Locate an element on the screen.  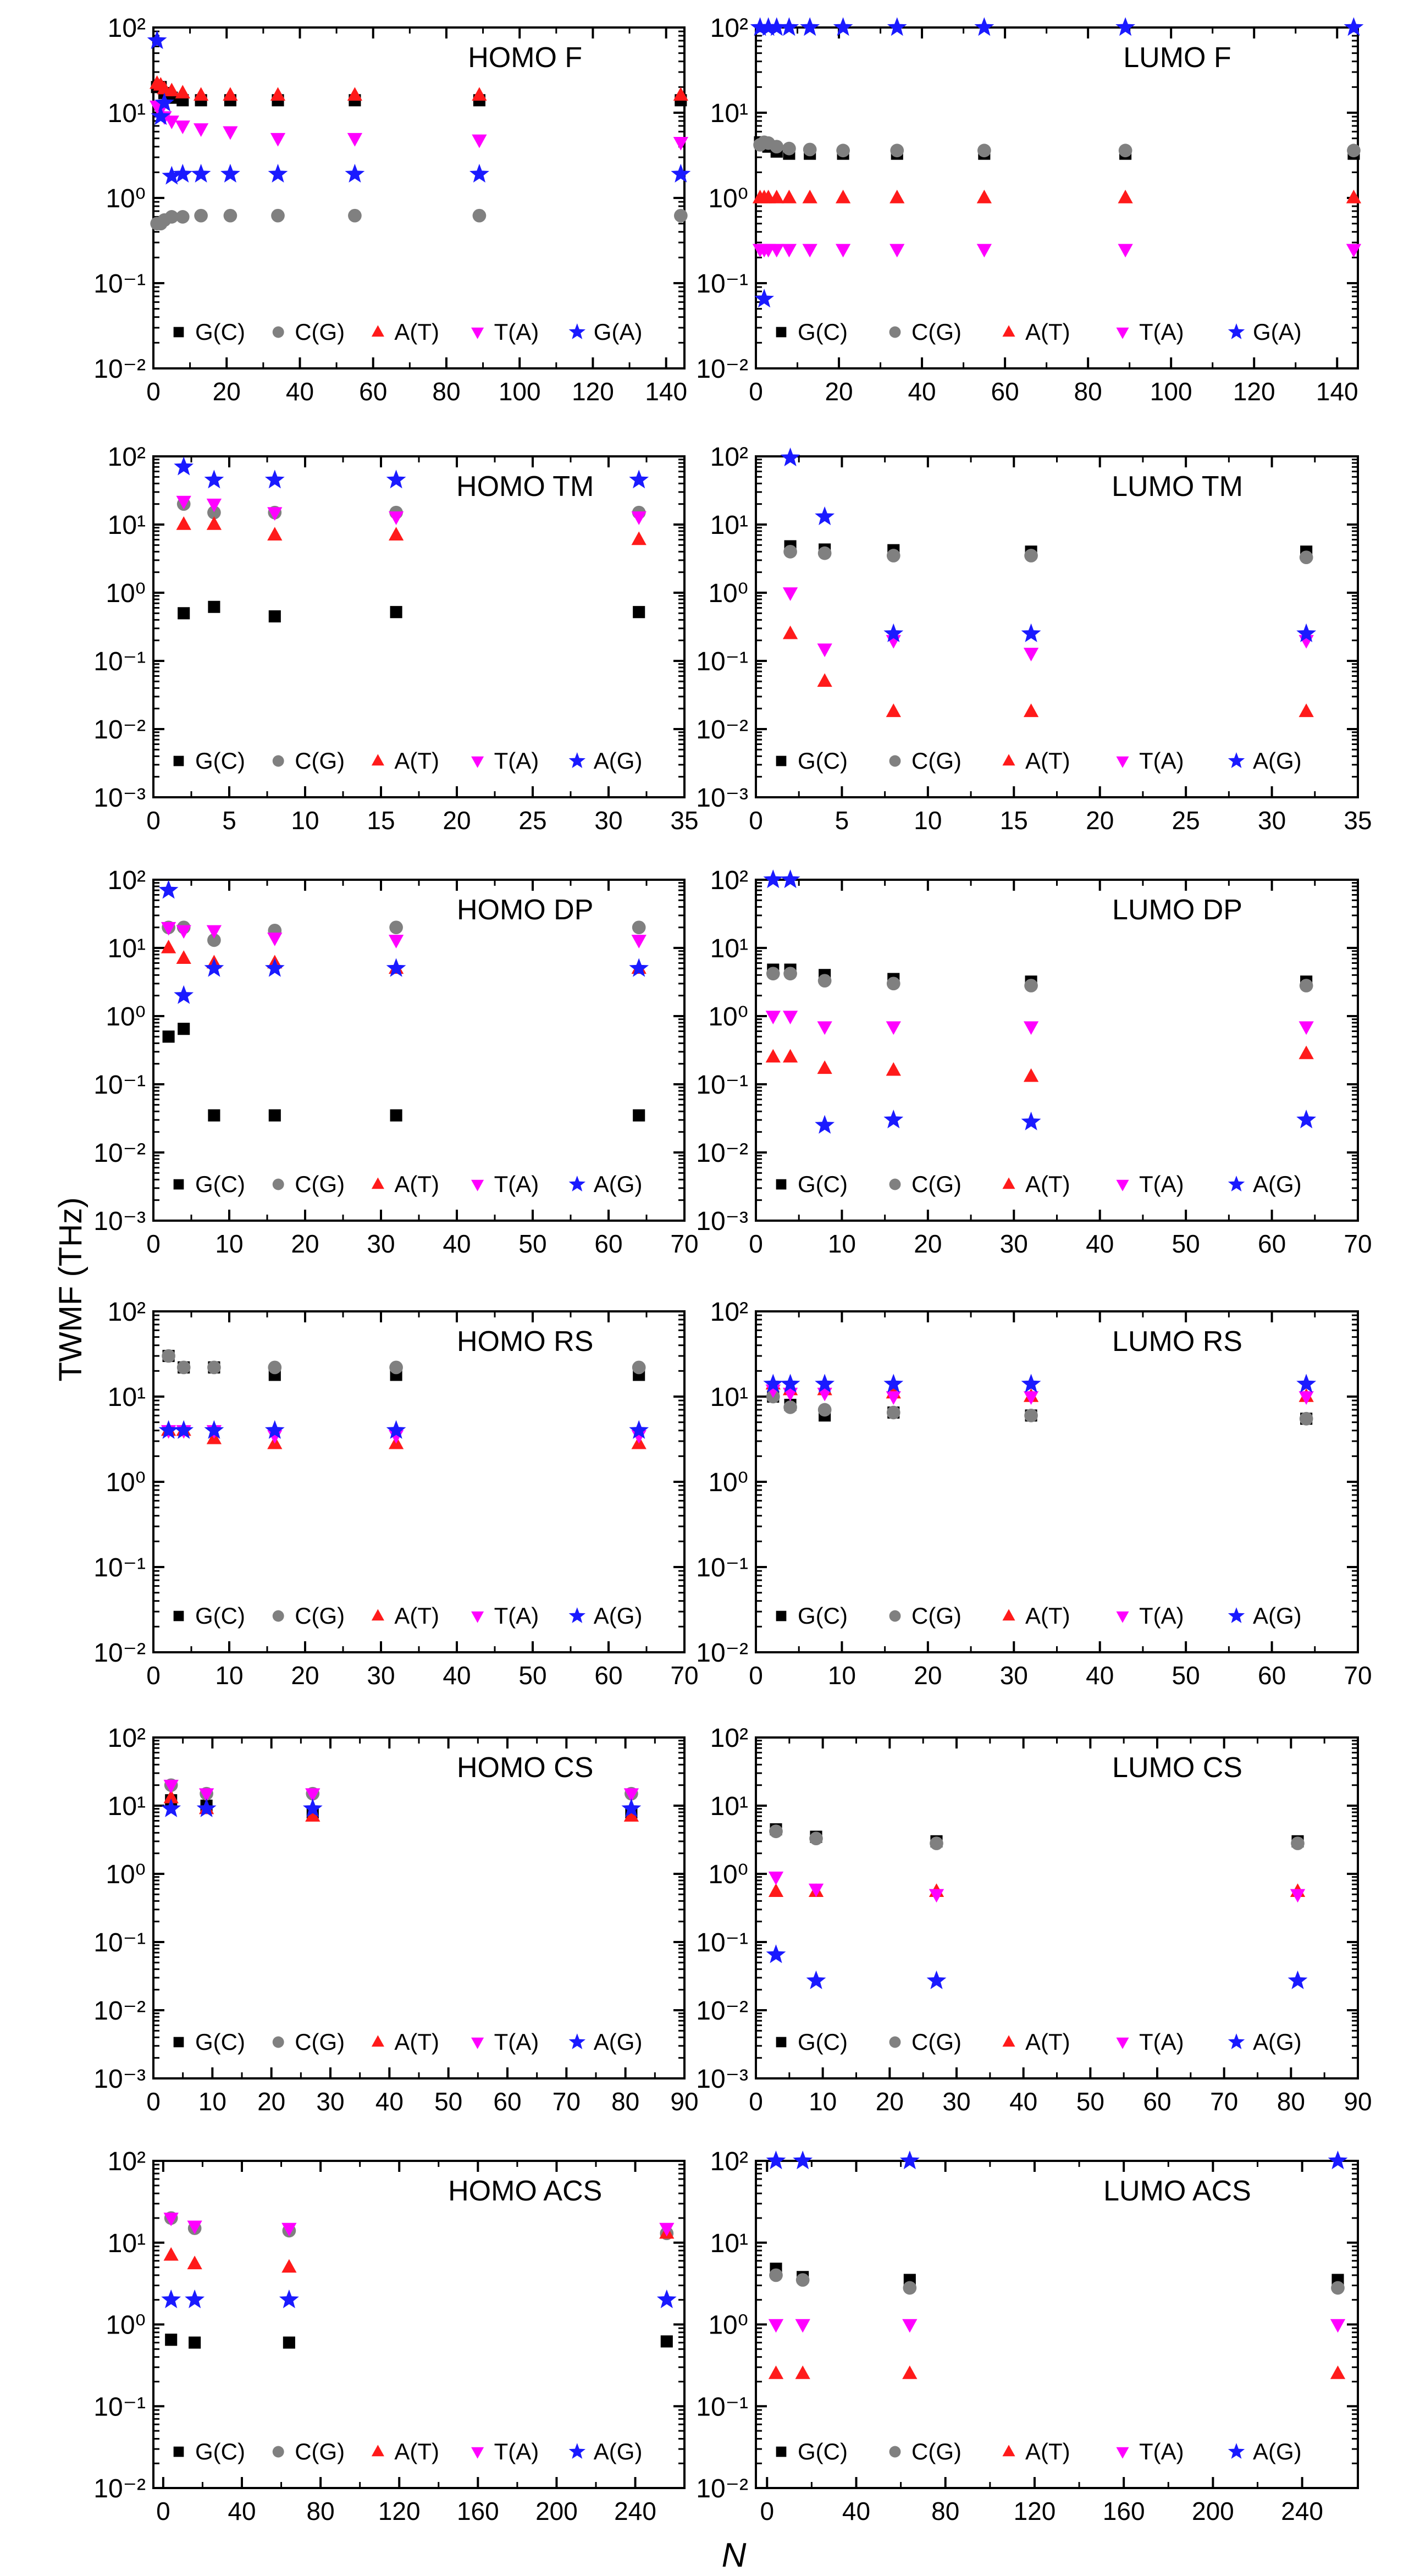
series-c-g is located at coordinates (419, 219).